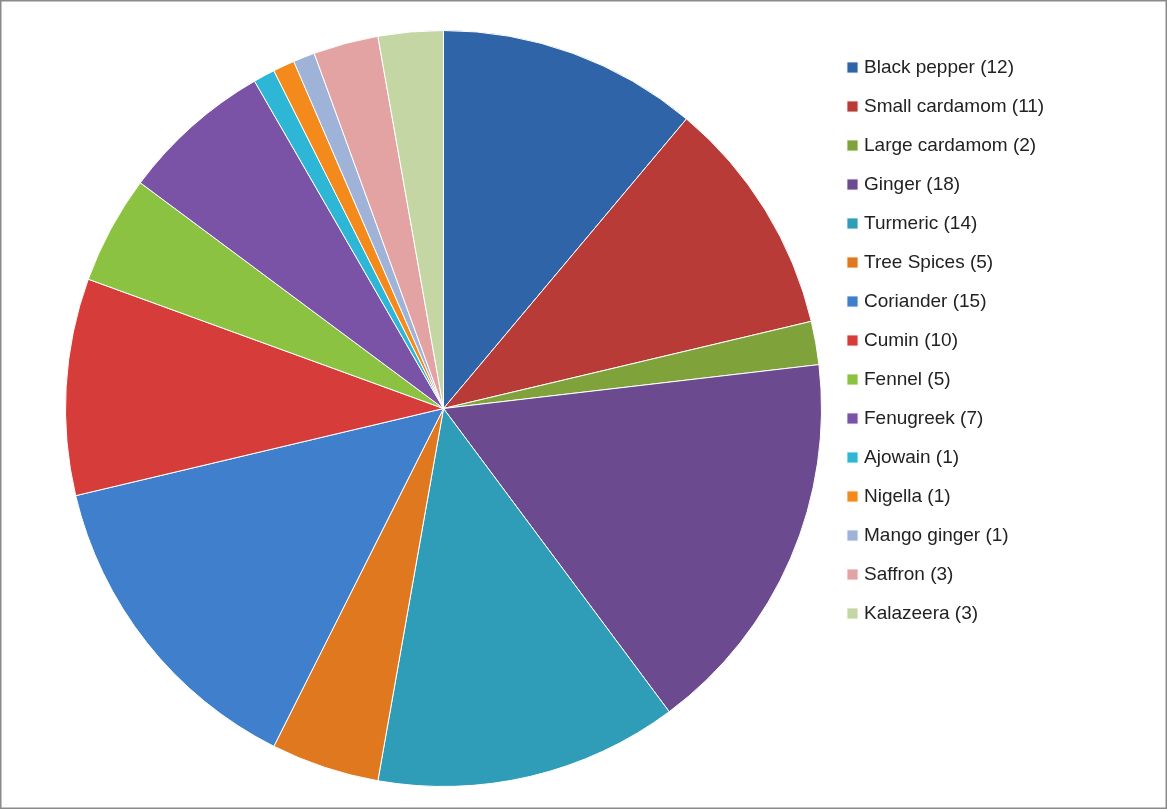  What do you see at coordinates (909, 574) in the screenshot?
I see `legend-label: Saffron (3)` at bounding box center [909, 574].